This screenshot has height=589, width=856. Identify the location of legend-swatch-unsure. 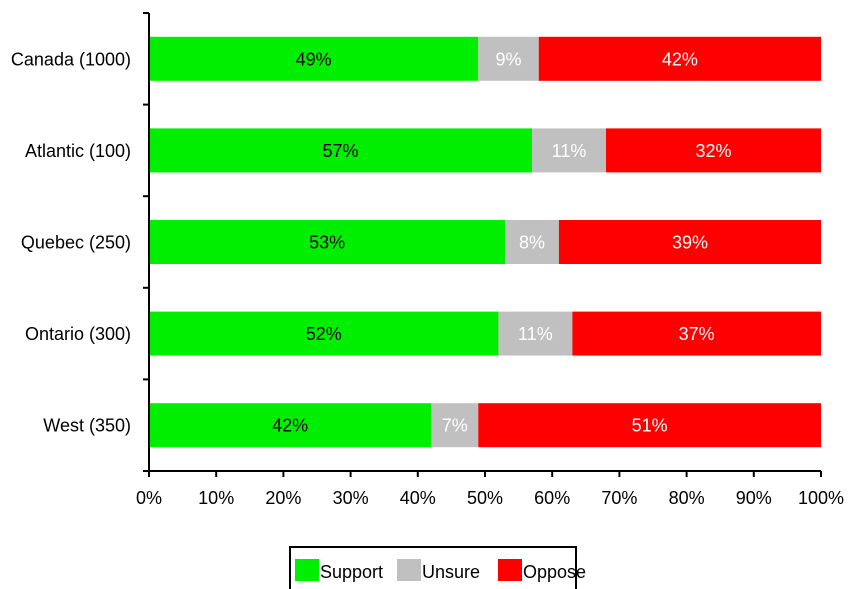
(409, 570).